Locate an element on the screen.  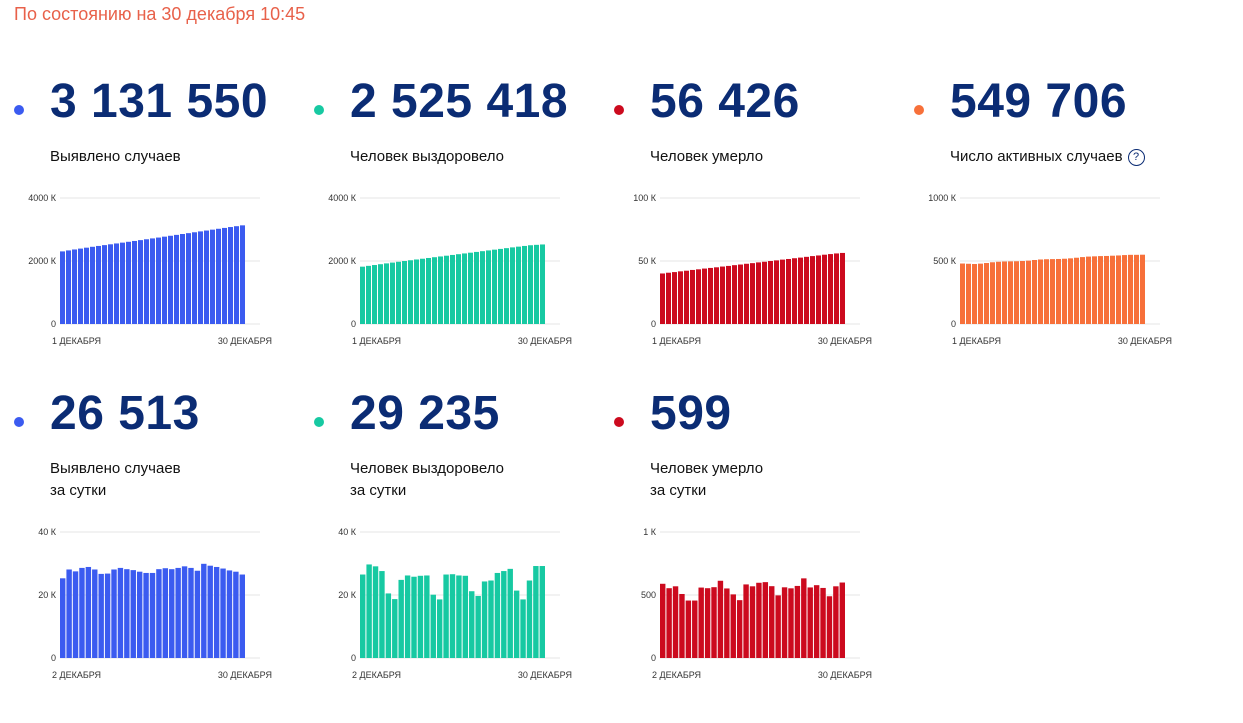
y-tick-label: 40 К is located at coordinates (47, 532).